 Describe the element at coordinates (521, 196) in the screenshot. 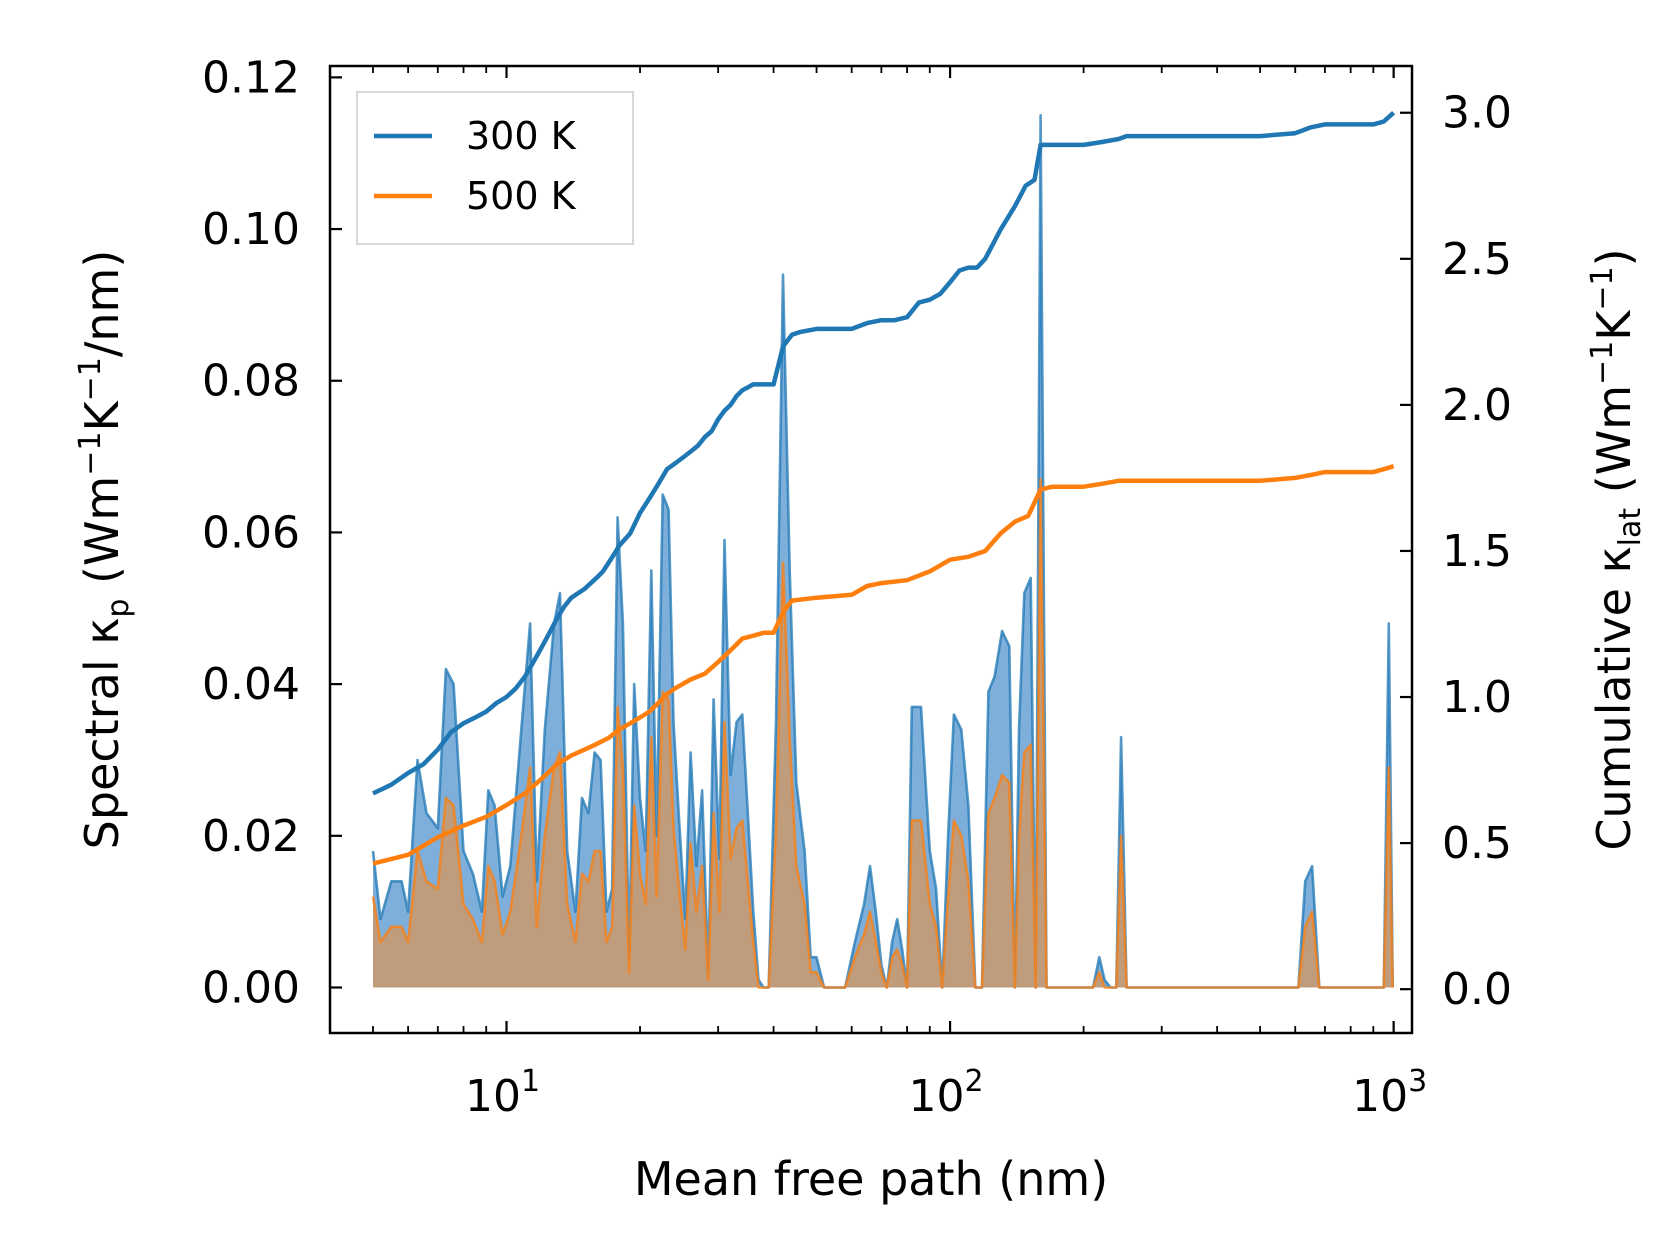

I see `legend-label-500k: 500 K` at that location.